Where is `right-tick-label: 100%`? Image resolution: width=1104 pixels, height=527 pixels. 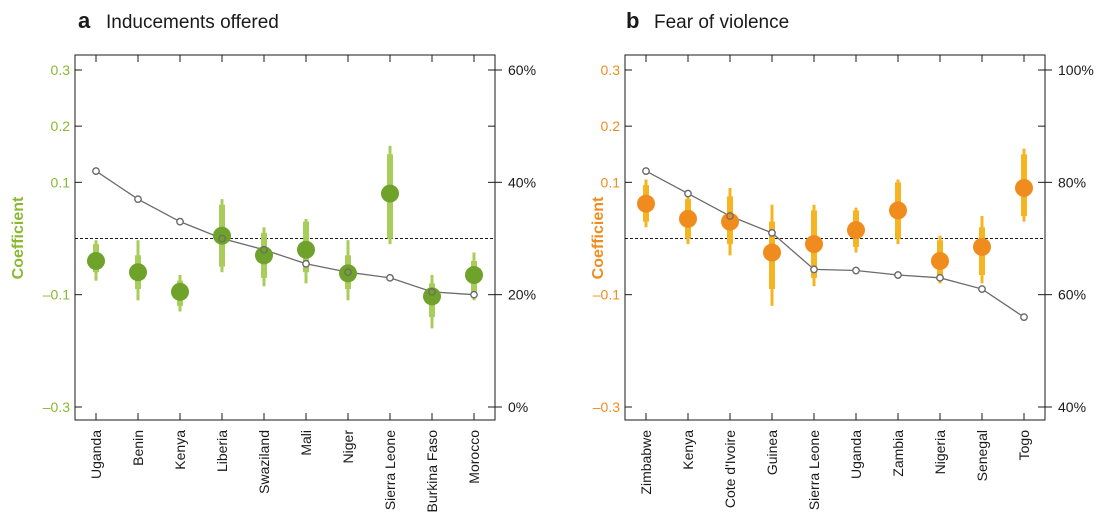
right-tick-label: 100% is located at coordinates (1076, 70).